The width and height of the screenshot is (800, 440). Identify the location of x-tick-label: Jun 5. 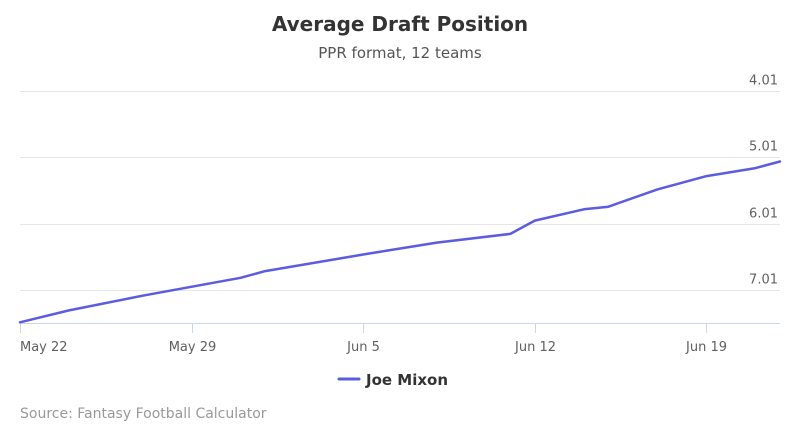
(363, 347).